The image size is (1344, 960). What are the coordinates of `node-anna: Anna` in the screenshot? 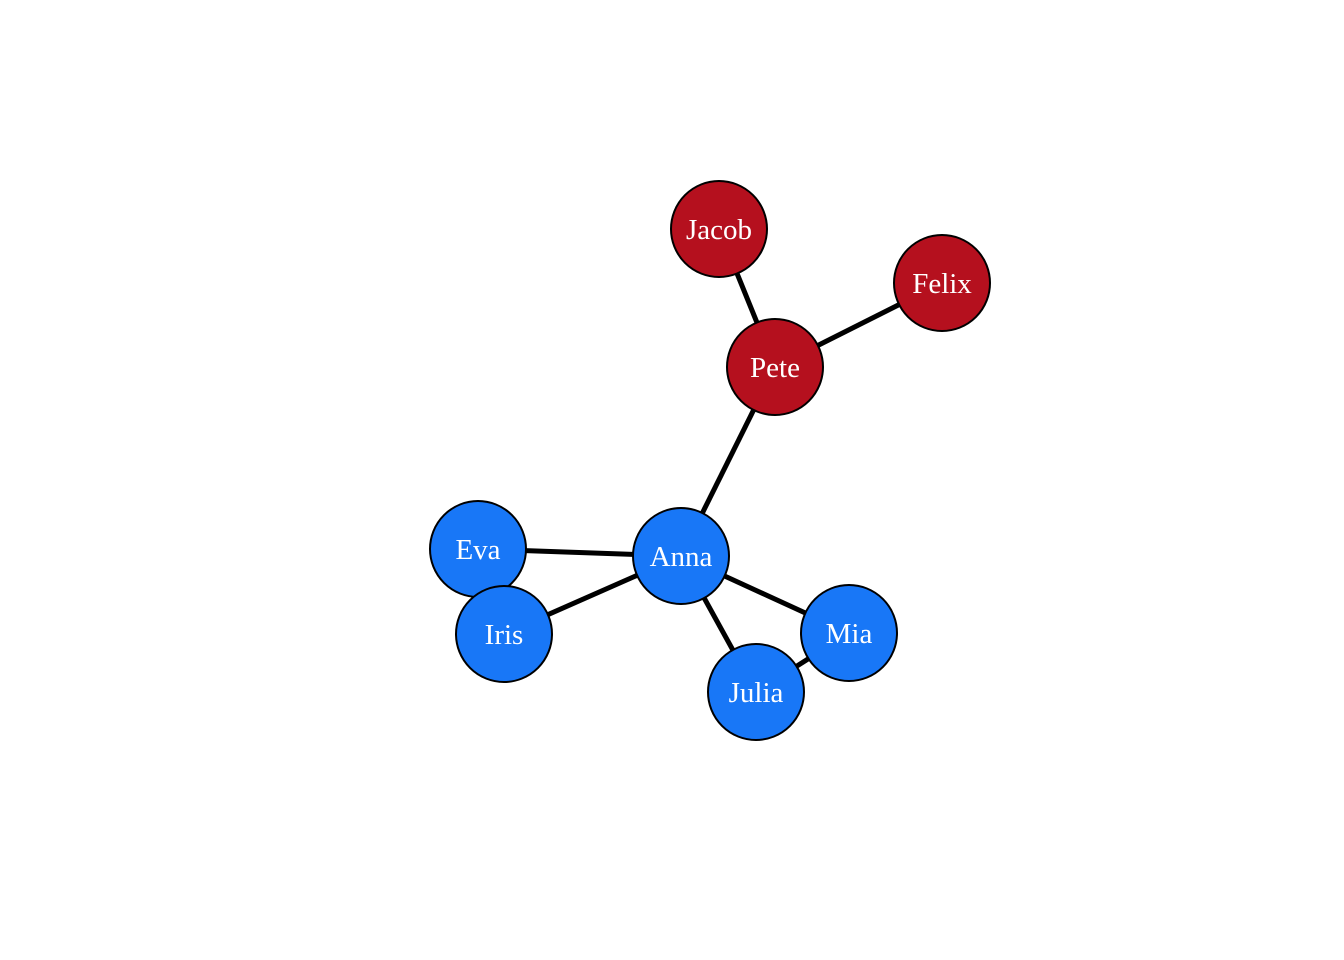 It's located at (681, 556).